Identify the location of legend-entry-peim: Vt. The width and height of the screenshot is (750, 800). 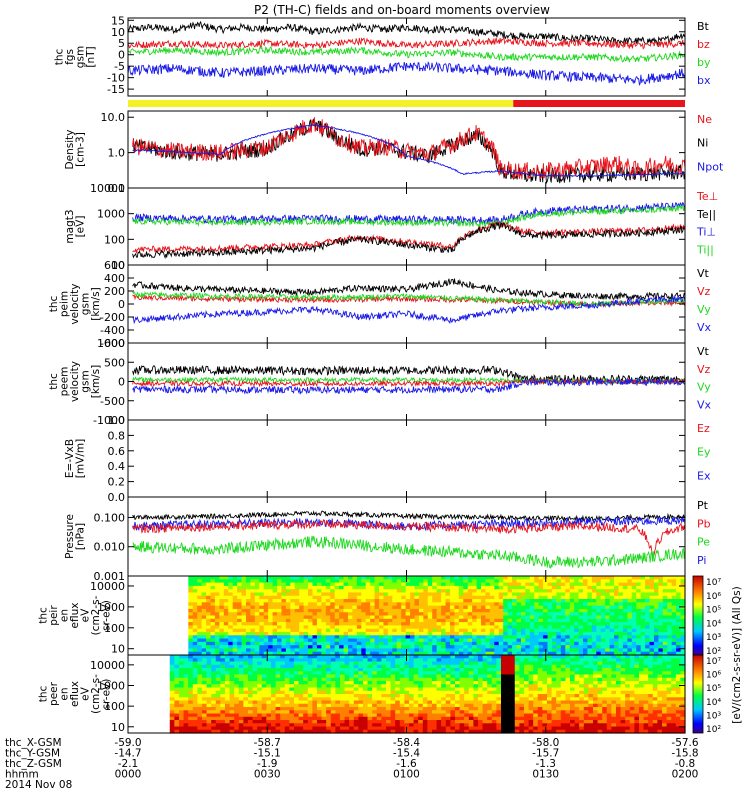
(703, 273).